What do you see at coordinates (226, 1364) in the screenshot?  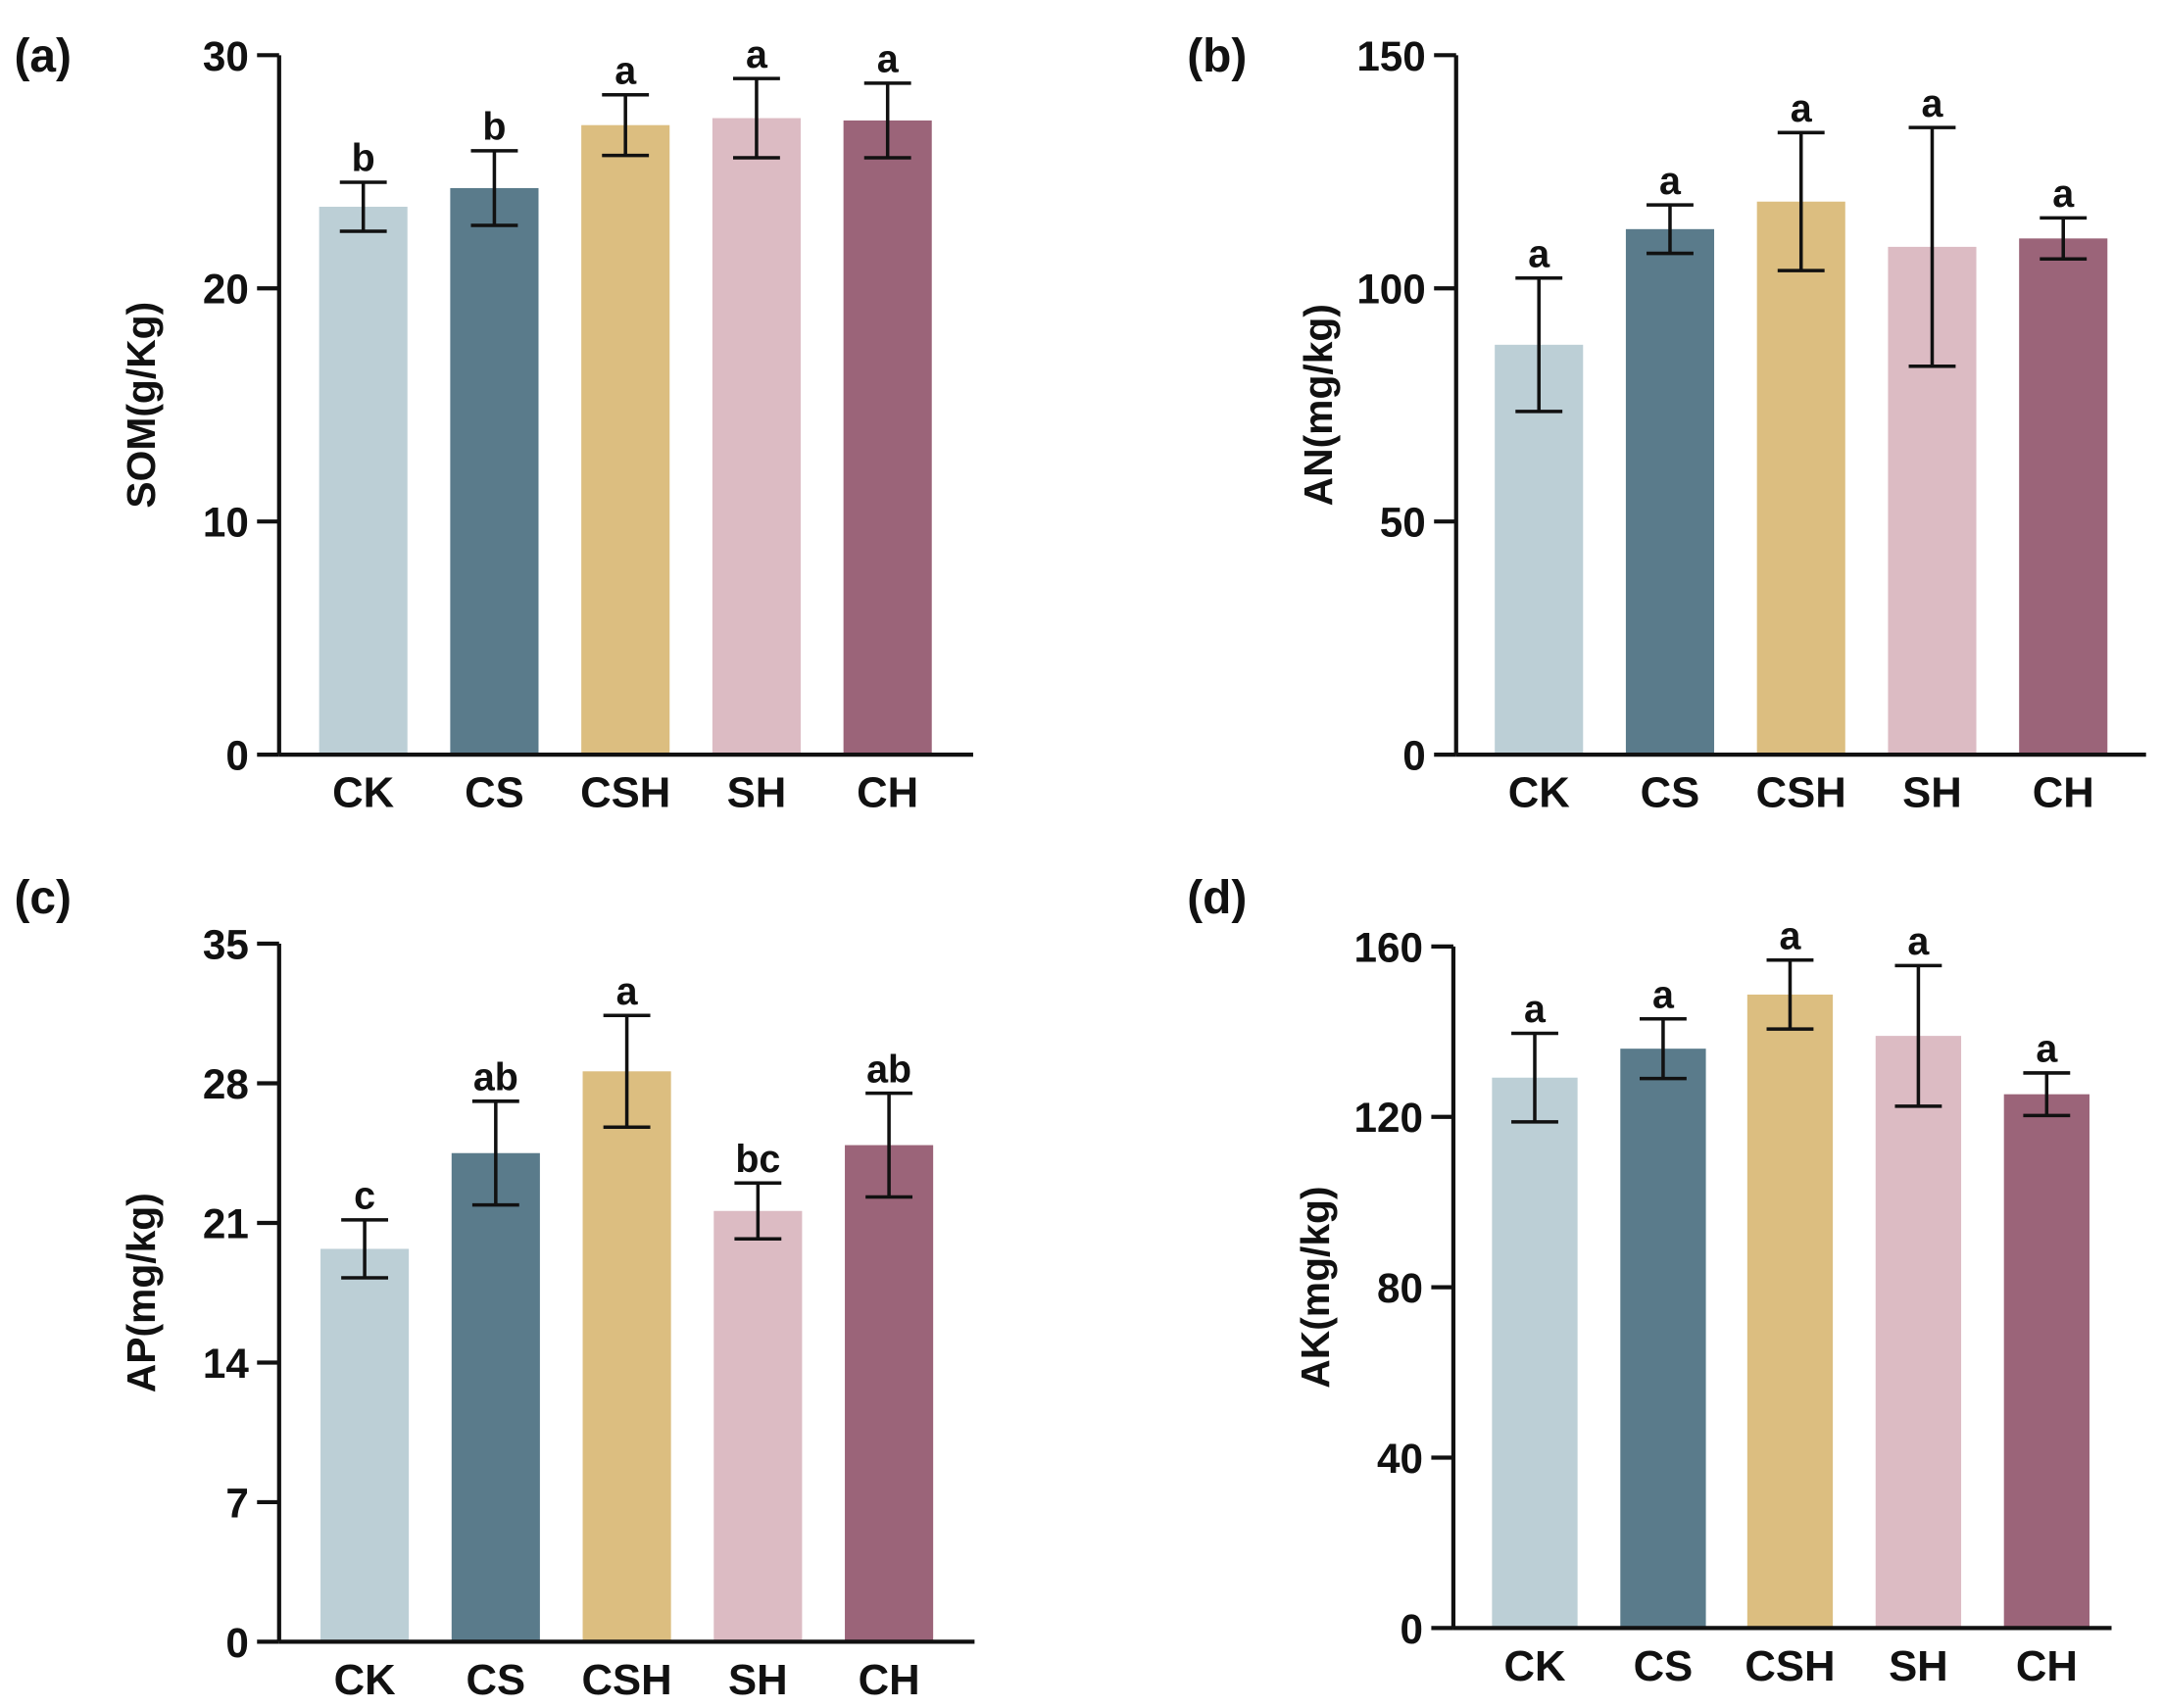 I see `y-tick-label: 14` at bounding box center [226, 1364].